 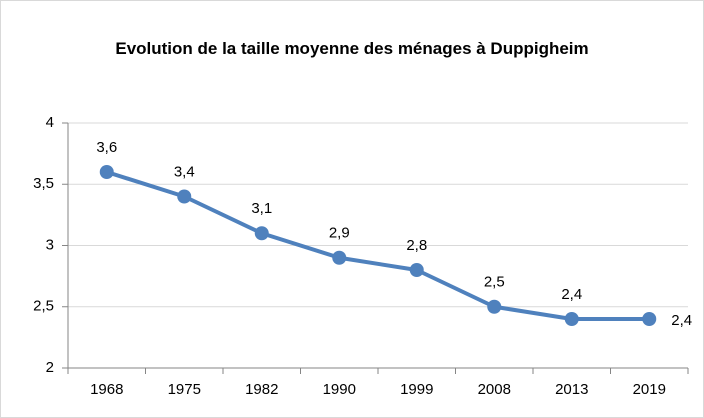 I want to click on y-tick-label: 4, so click(x=50, y=122).